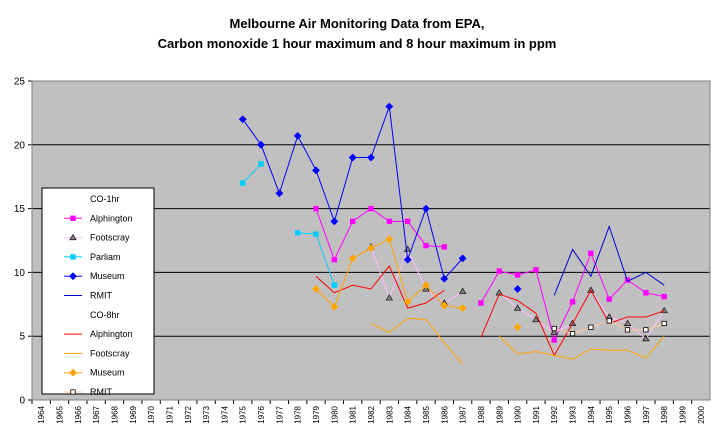  What do you see at coordinates (96, 414) in the screenshot?
I see `x-tick-label: 1967` at bounding box center [96, 414].